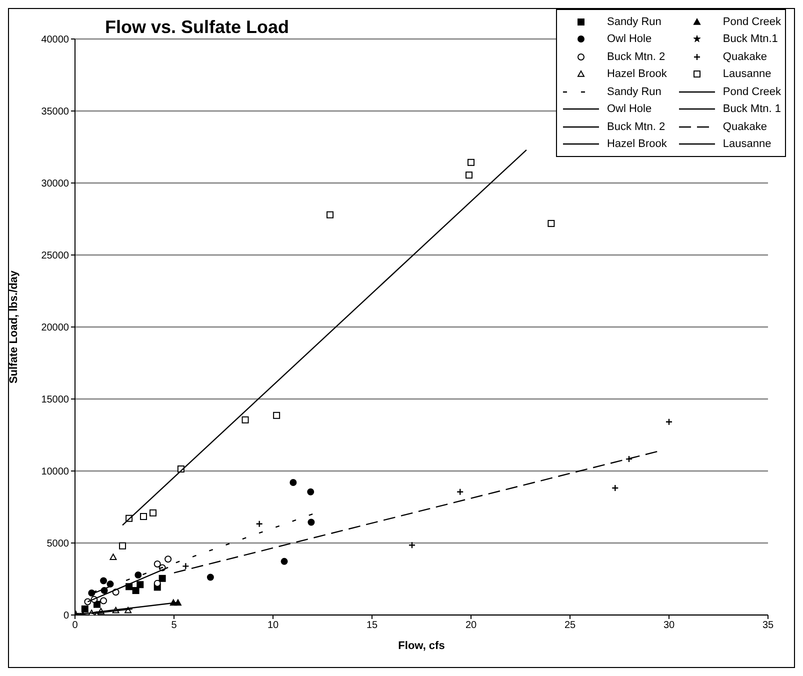 This screenshot has width=803, height=676. Describe the element at coordinates (55, 112) in the screenshot. I see `y-tick-label: 35000` at that location.